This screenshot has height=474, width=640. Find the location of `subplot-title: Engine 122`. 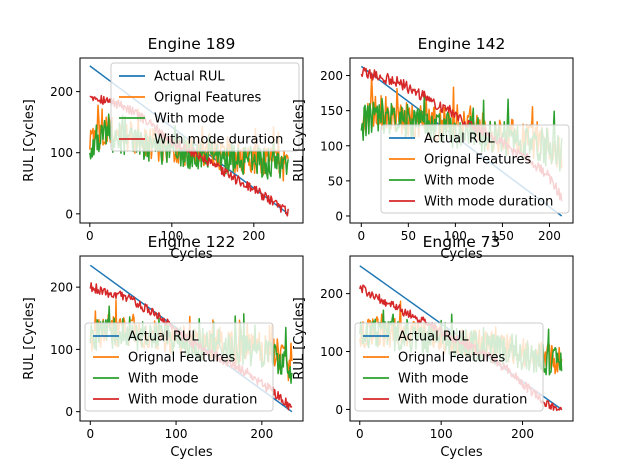

subplot-title: Engine 122 is located at coordinates (192, 242).